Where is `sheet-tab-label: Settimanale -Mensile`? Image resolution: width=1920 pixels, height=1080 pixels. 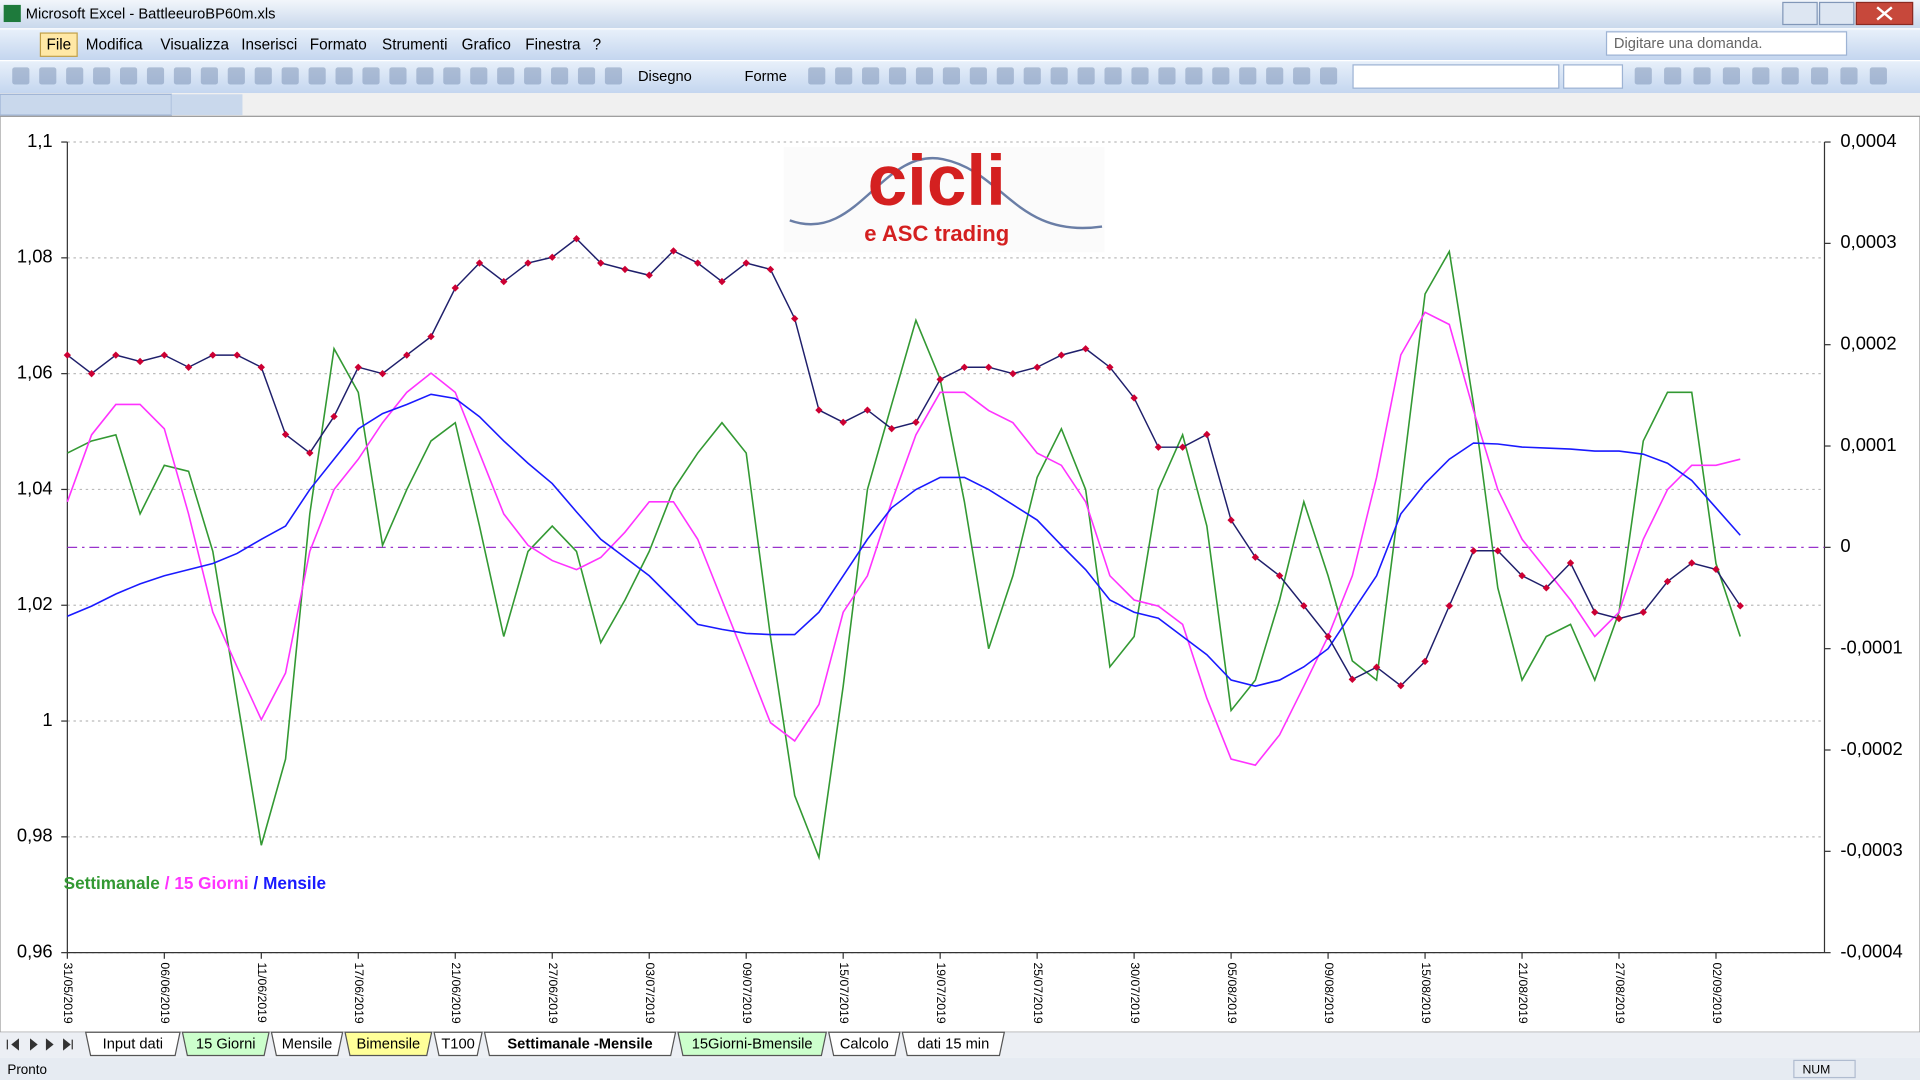
sheet-tab-label: Settimanale -Mensile is located at coordinates (579, 1044).